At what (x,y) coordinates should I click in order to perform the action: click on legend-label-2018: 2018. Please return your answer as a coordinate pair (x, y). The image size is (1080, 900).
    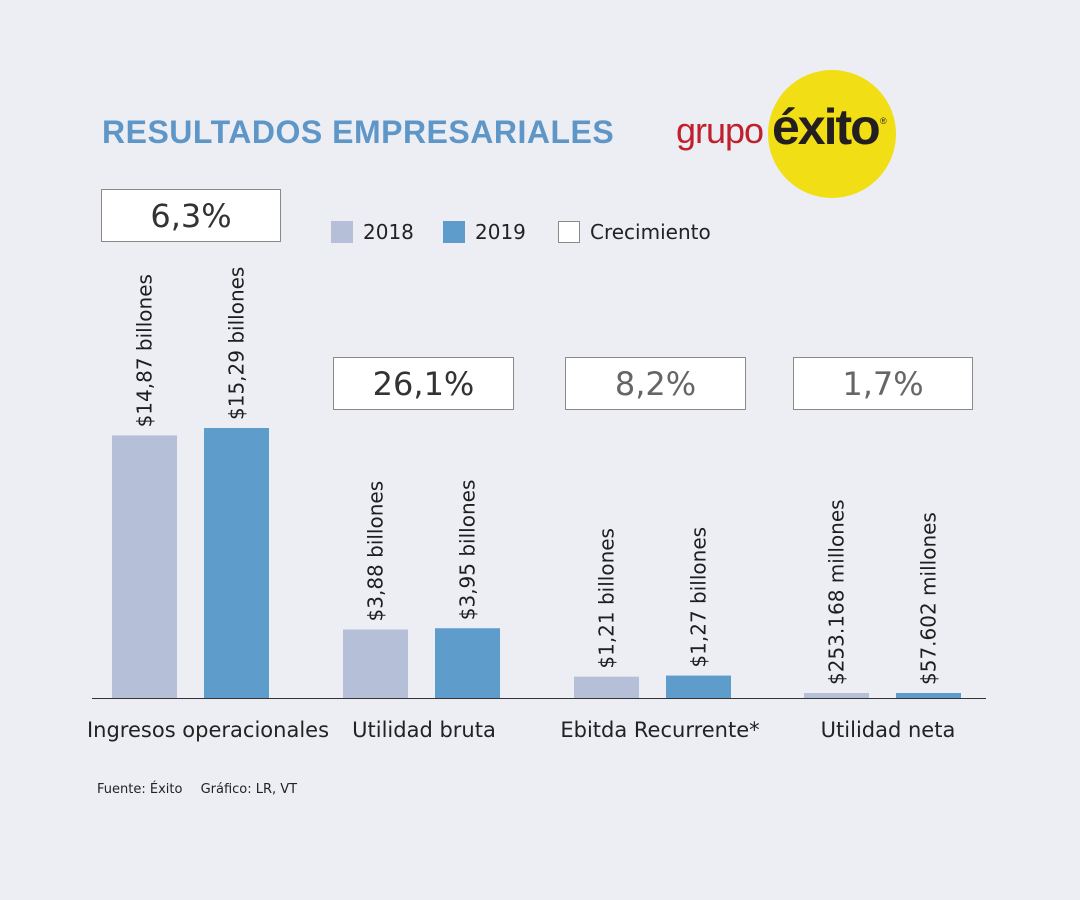
    Looking at the image, I should click on (388, 232).